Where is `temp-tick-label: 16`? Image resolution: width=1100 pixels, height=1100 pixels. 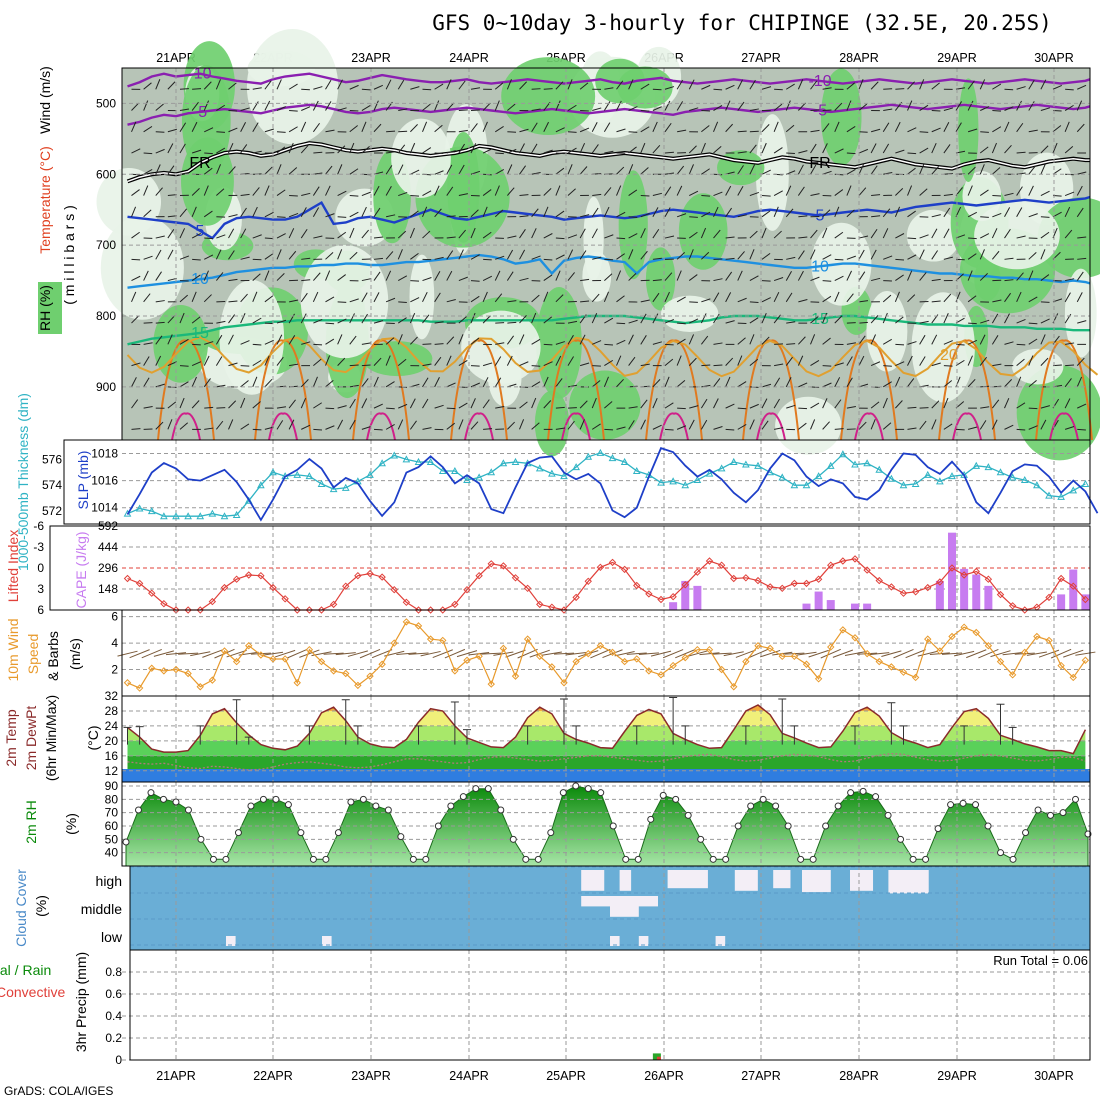 temp-tick-label: 16 is located at coordinates (112, 756).